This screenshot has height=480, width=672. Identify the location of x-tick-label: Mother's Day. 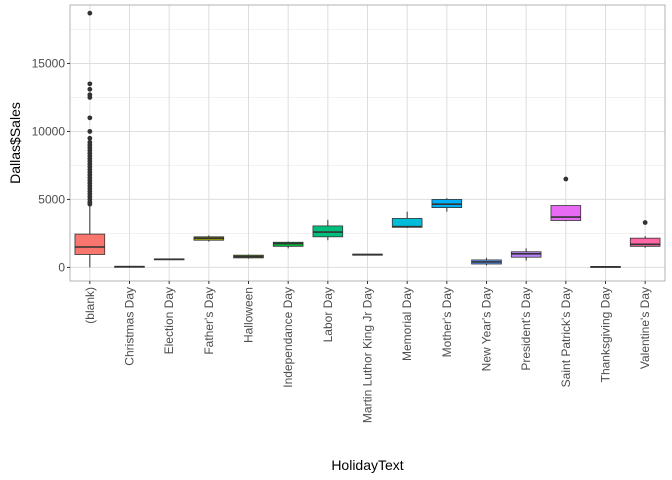
(447, 322).